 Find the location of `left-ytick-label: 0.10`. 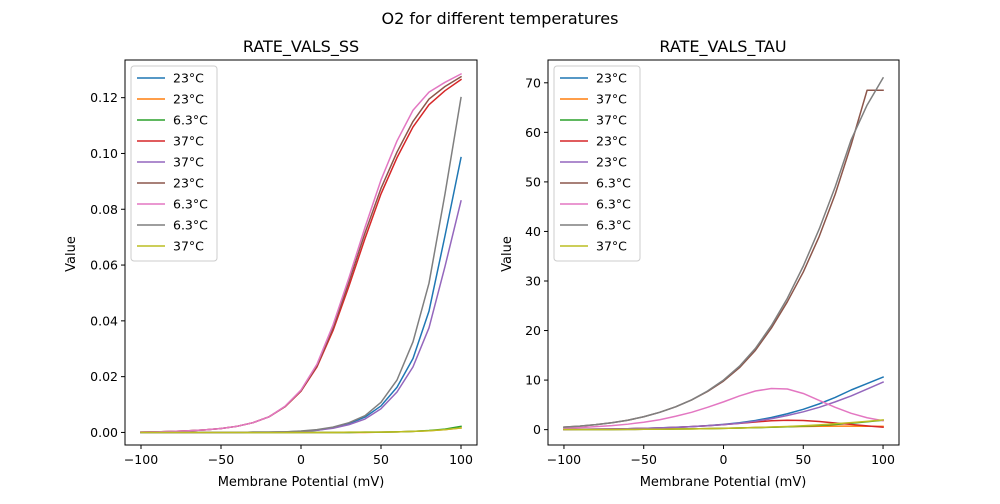

left-ytick-label: 0.10 is located at coordinates (104, 153).